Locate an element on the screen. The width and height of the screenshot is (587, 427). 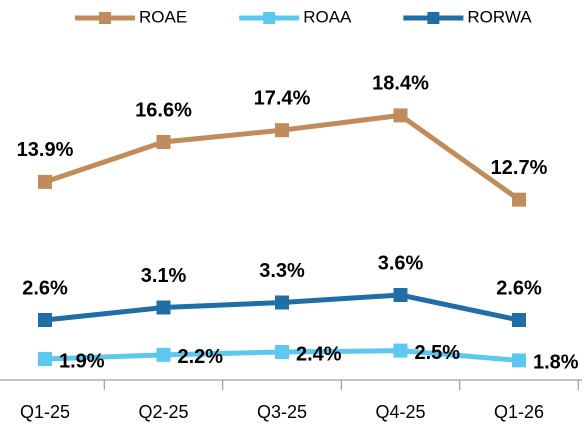
legend-label: ROAE is located at coordinates (163, 16).